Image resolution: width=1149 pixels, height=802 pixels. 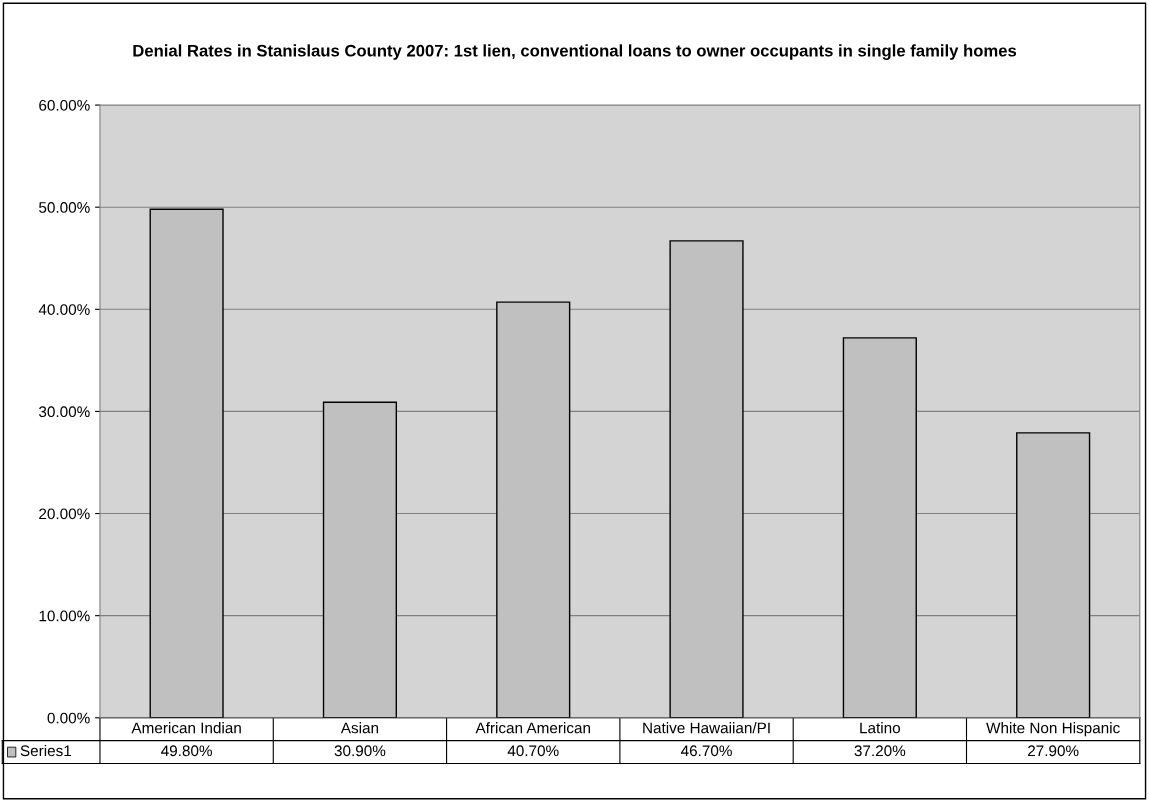 What do you see at coordinates (186, 751) in the screenshot?
I see `data-label: 49.80%` at bounding box center [186, 751].